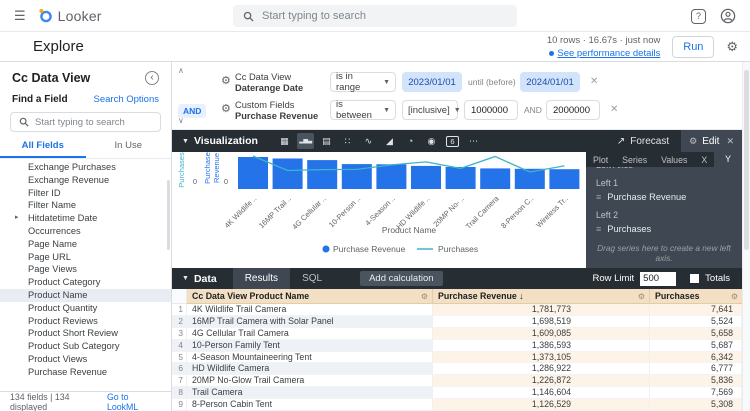  I want to click on filters-collapse-down-icon: ∨, so click(181, 120).